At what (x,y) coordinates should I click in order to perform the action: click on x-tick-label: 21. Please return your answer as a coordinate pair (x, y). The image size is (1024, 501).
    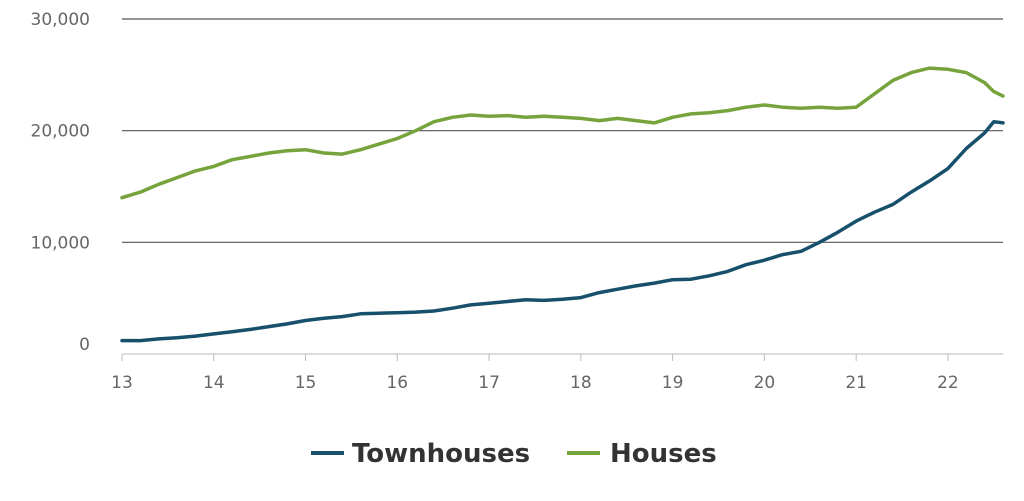
    Looking at the image, I should click on (856, 383).